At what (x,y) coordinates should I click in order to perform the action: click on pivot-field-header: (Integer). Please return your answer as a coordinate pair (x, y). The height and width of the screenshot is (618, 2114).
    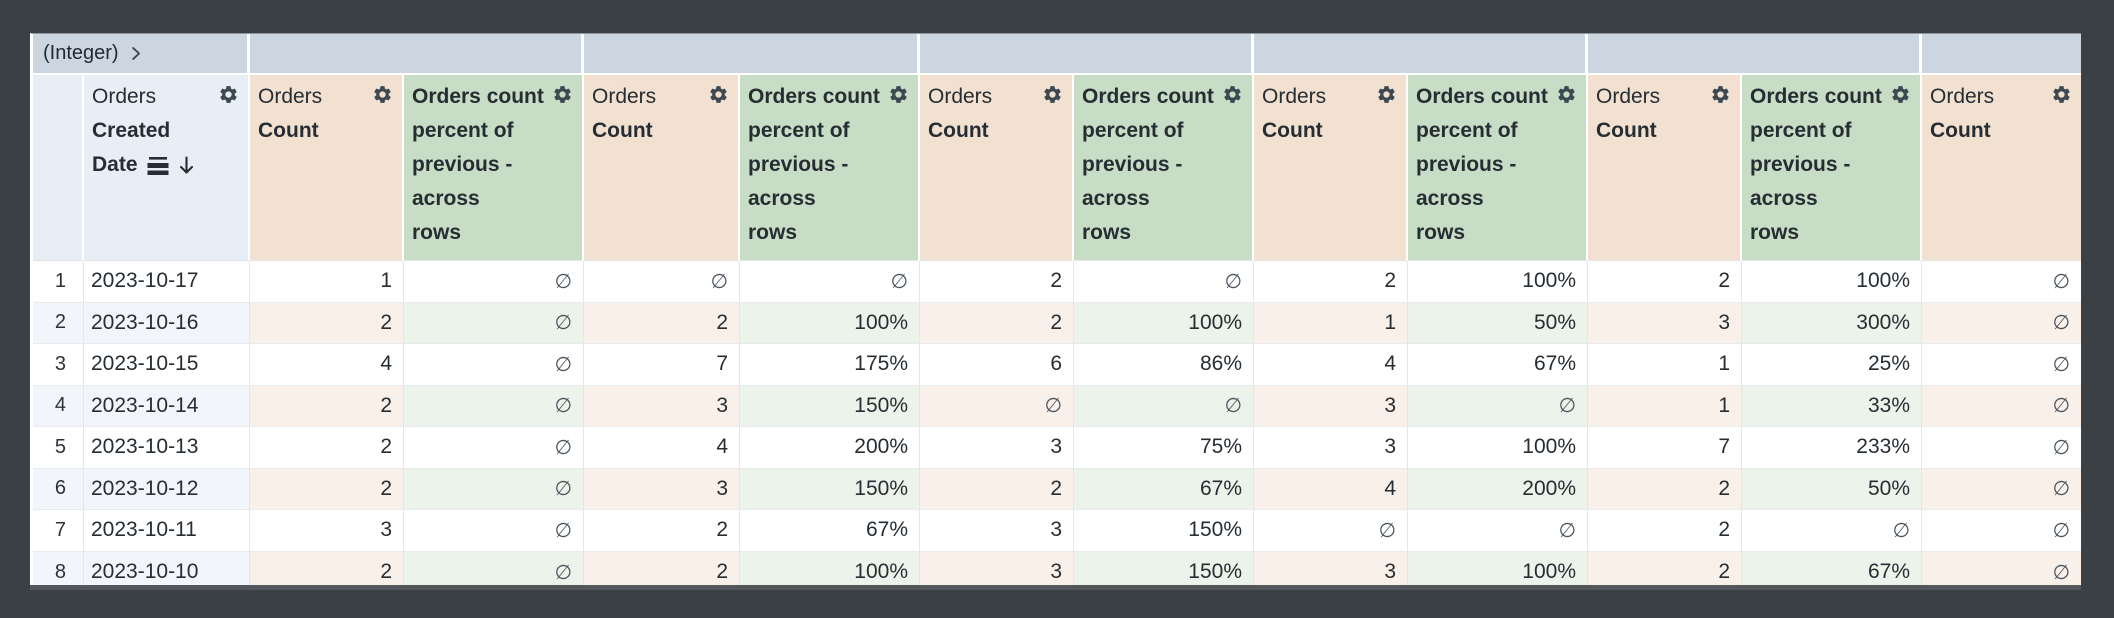
    Looking at the image, I should click on (141, 54).